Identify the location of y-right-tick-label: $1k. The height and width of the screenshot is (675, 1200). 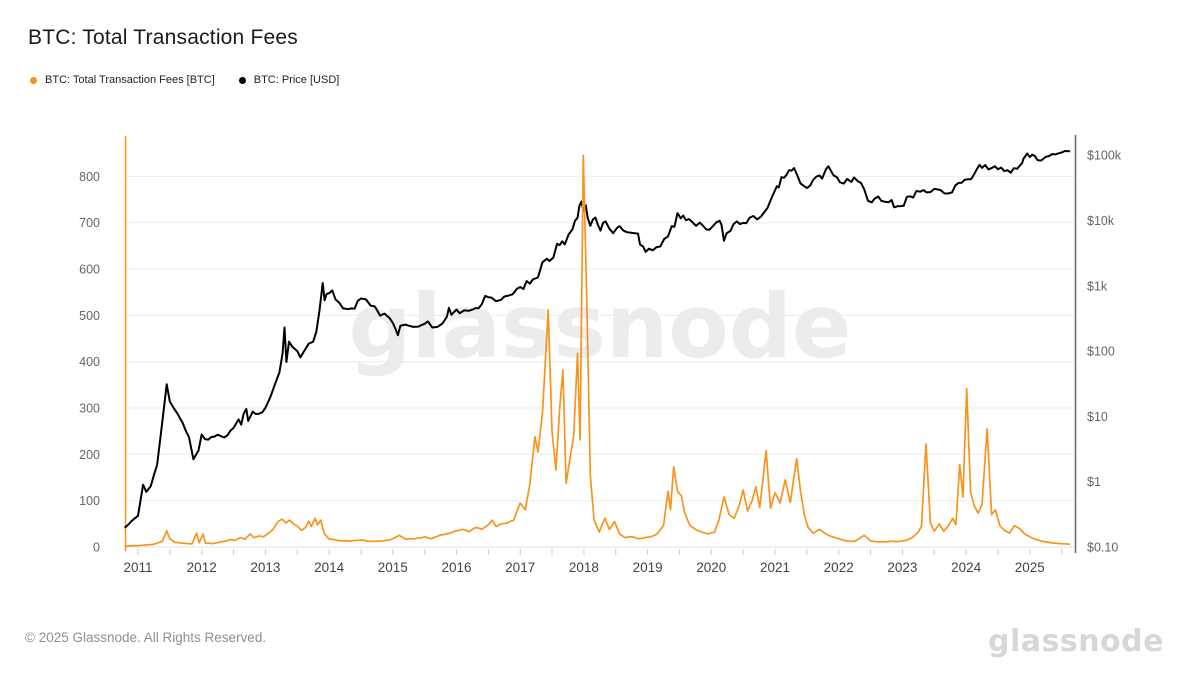
(1097, 286).